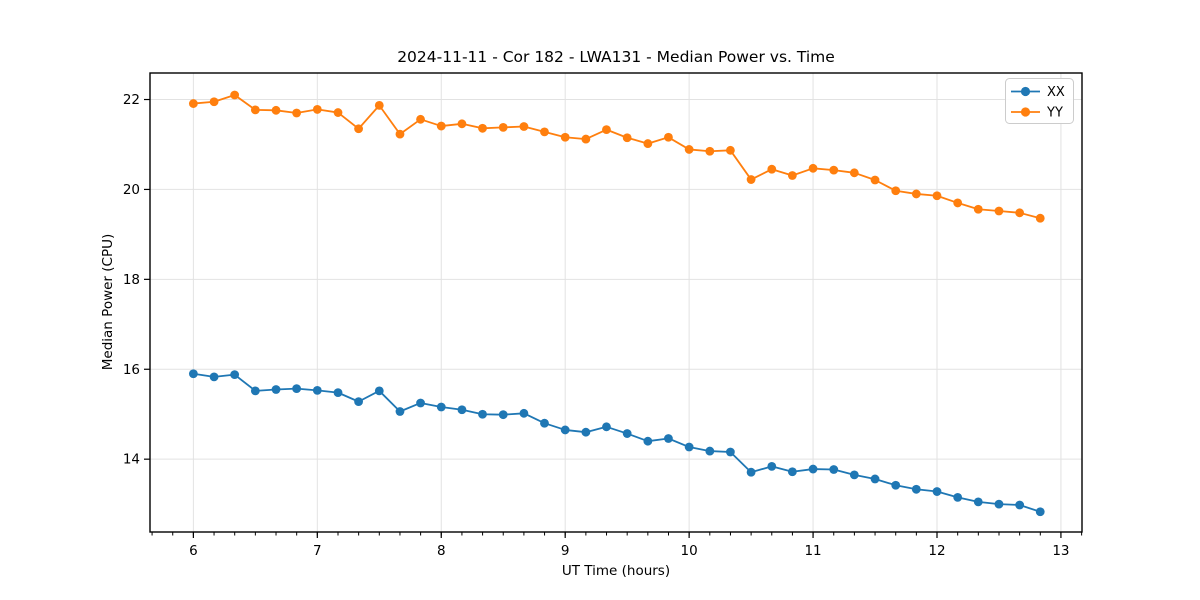 The image size is (1200, 600). I want to click on y-tick-label: 22, so click(131, 100).